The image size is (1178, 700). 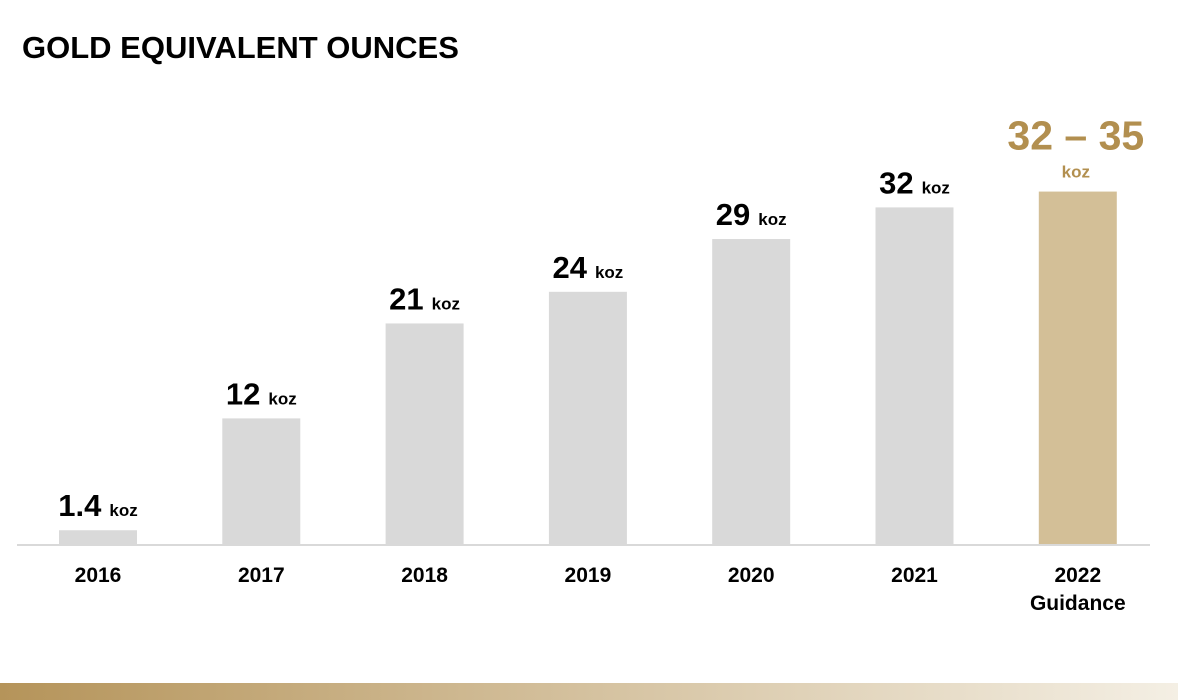 I want to click on data-label-2021: 32 koz, so click(x=914, y=182).